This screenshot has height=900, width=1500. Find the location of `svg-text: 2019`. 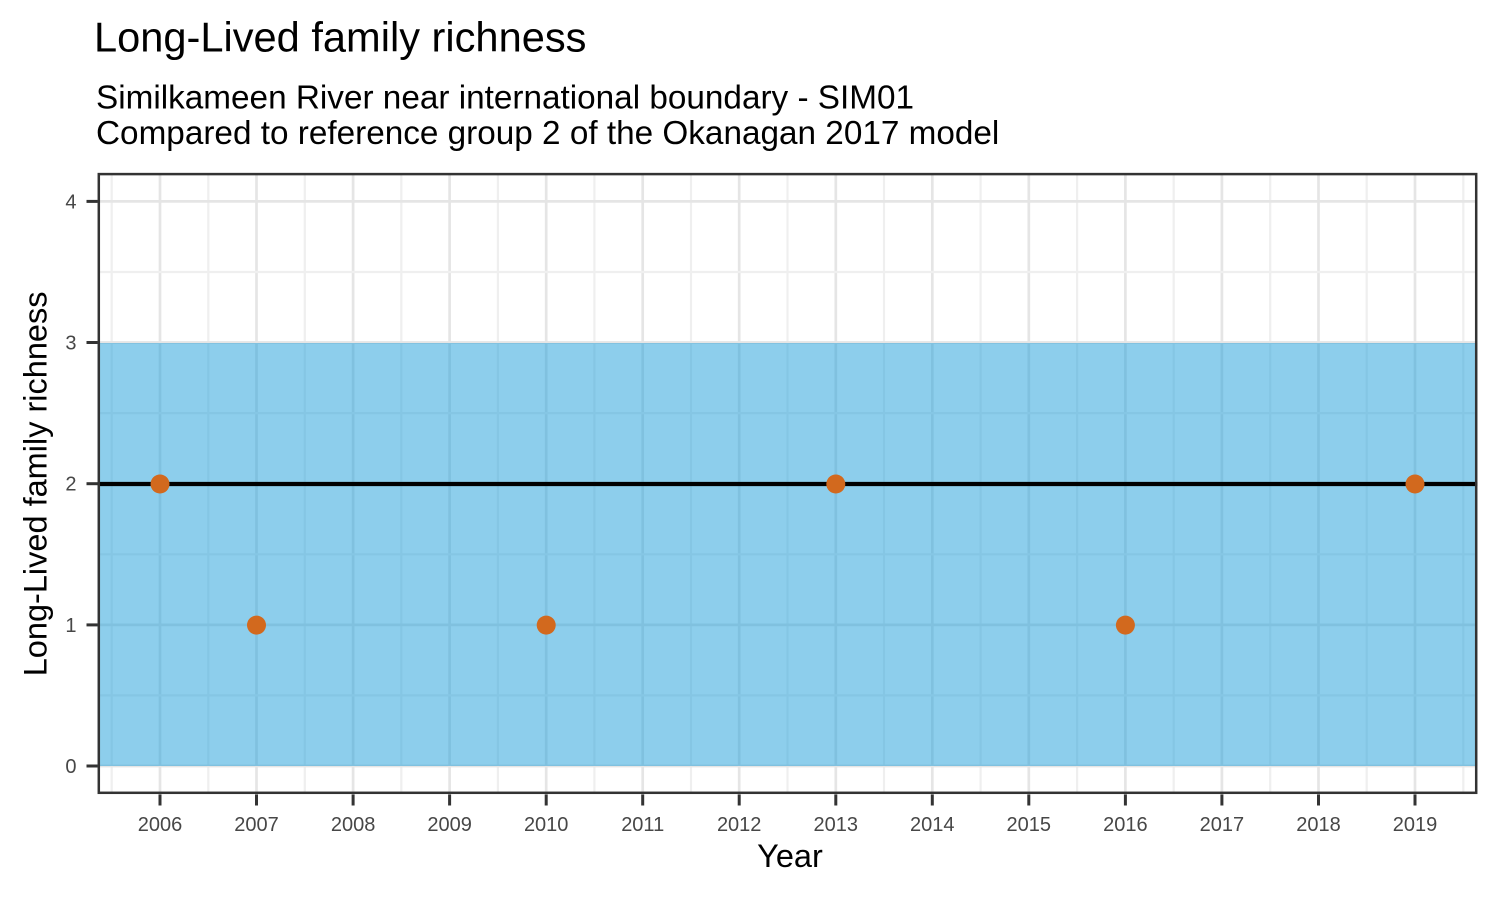

svg-text: 2019 is located at coordinates (1415, 825).